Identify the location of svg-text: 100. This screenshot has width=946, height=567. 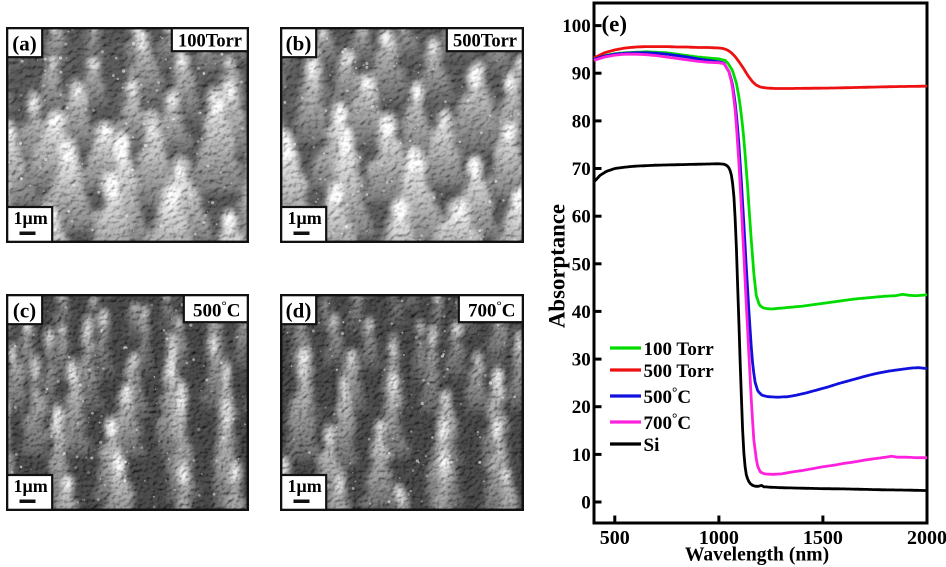
(576, 26).